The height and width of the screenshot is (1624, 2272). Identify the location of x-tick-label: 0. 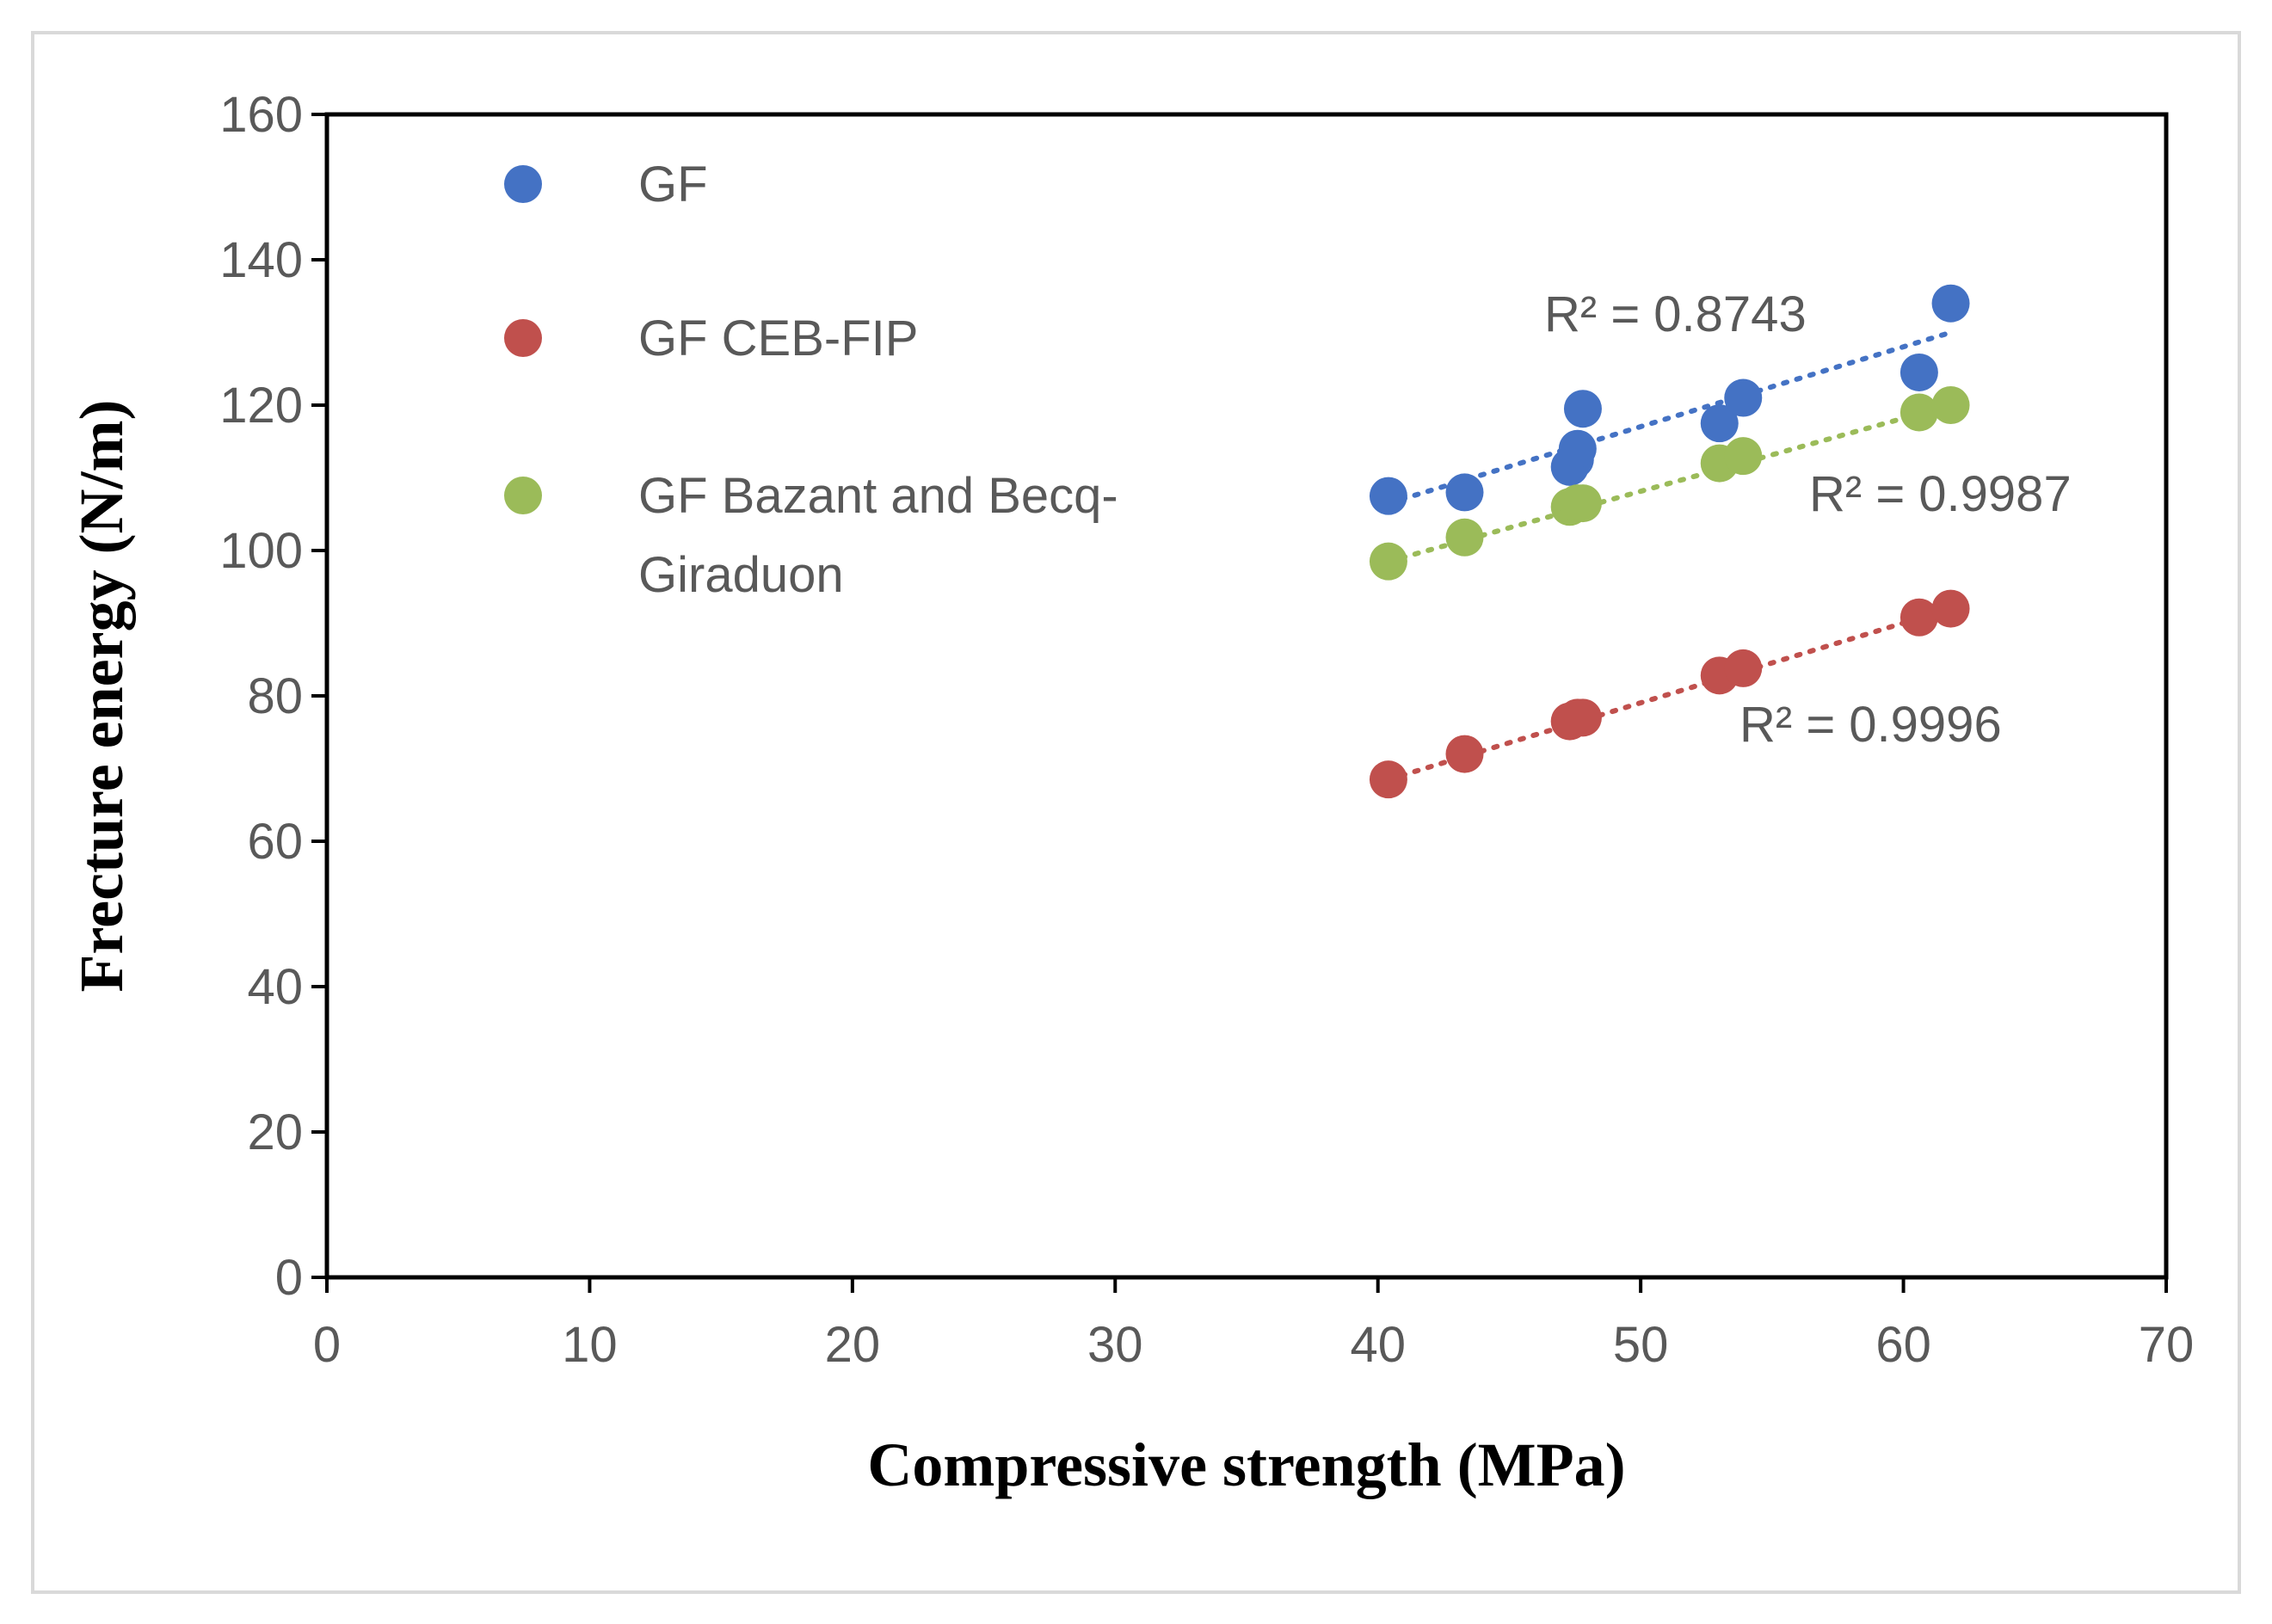
(327, 1345).